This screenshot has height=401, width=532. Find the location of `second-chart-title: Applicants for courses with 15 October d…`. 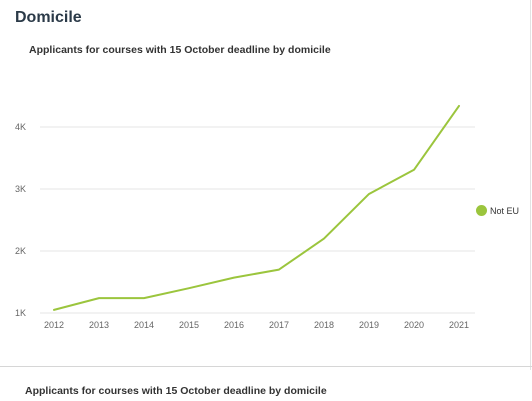

second-chart-title: Applicants for courses with 15 October d… is located at coordinates (176, 391).